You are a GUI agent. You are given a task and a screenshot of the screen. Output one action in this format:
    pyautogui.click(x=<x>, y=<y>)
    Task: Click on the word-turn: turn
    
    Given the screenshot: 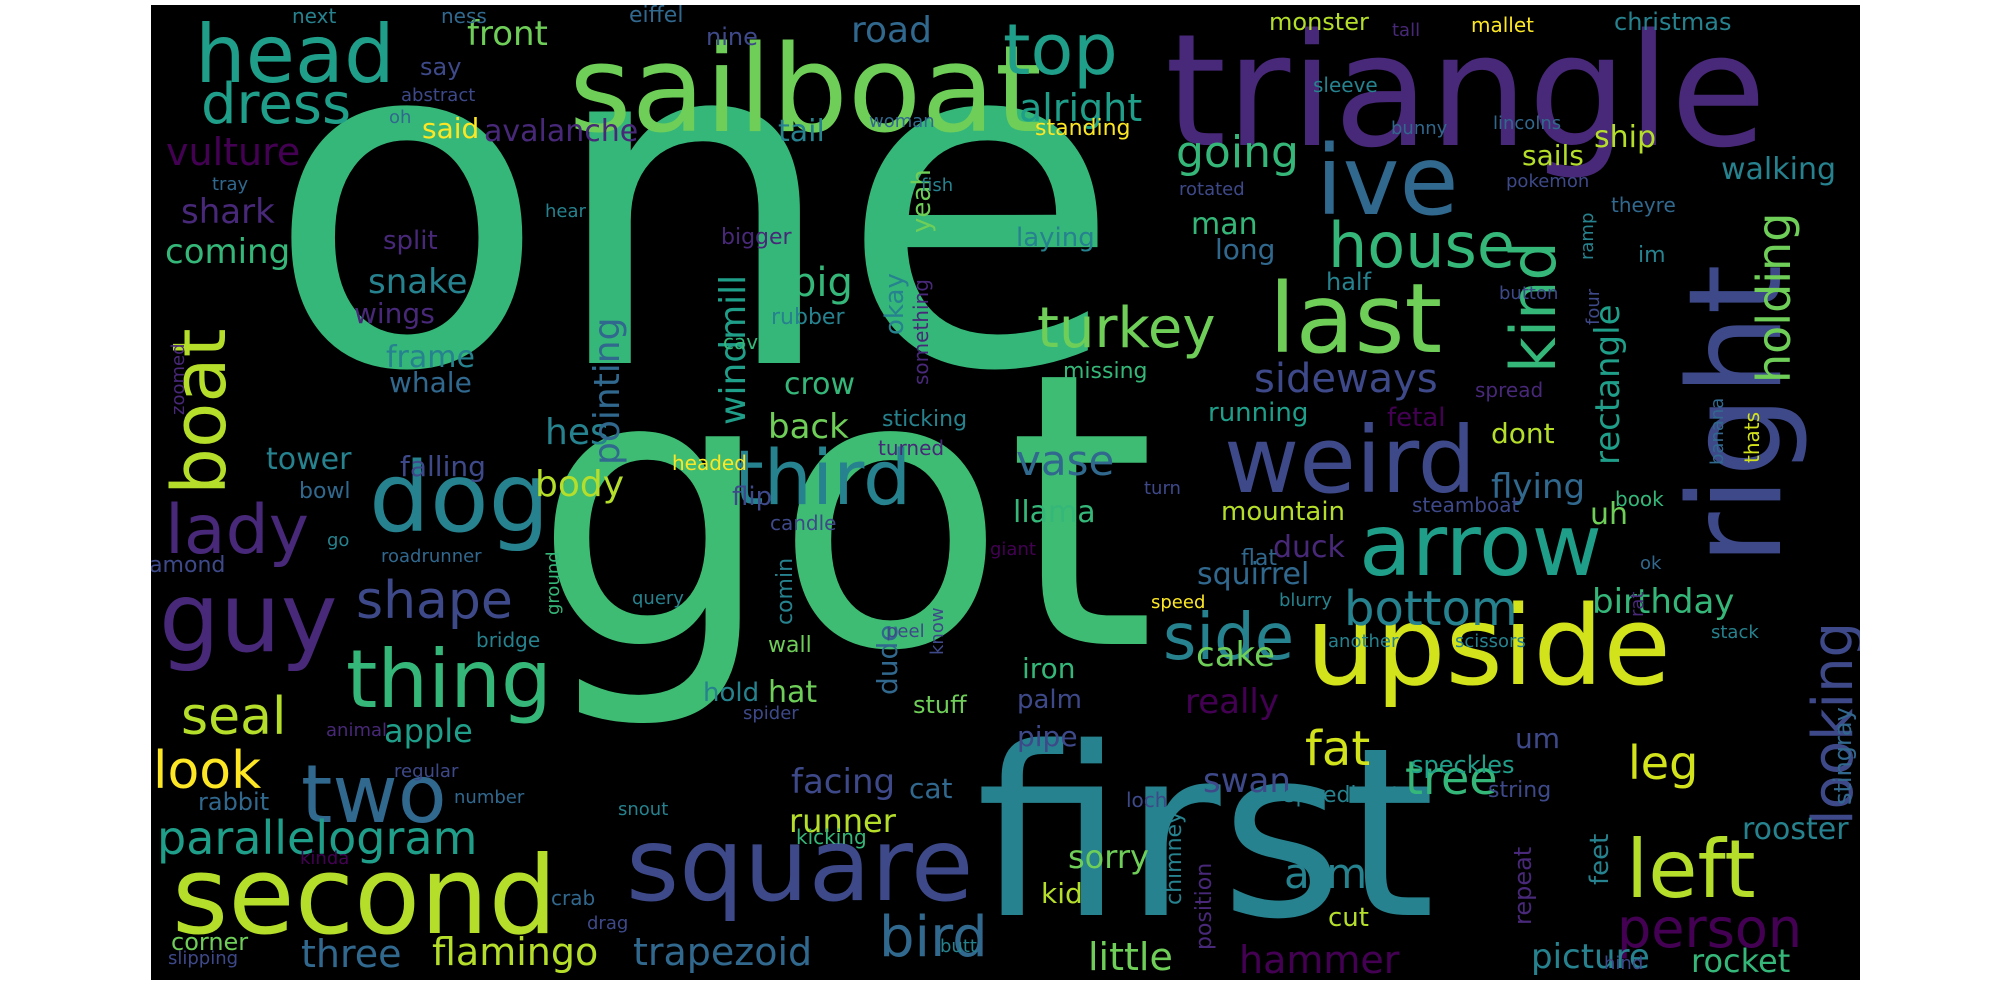 What is the action you would take?
    pyautogui.click(x=1162, y=488)
    